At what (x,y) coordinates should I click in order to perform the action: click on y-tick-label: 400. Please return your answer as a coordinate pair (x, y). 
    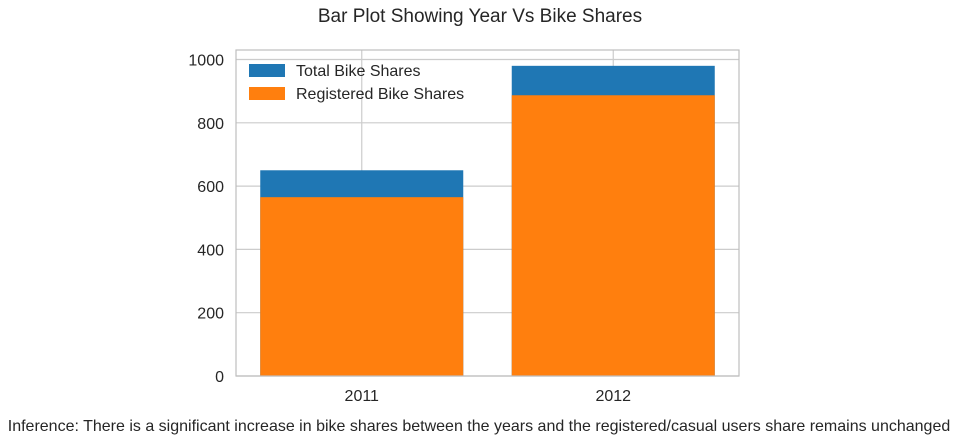
    Looking at the image, I should click on (210, 250).